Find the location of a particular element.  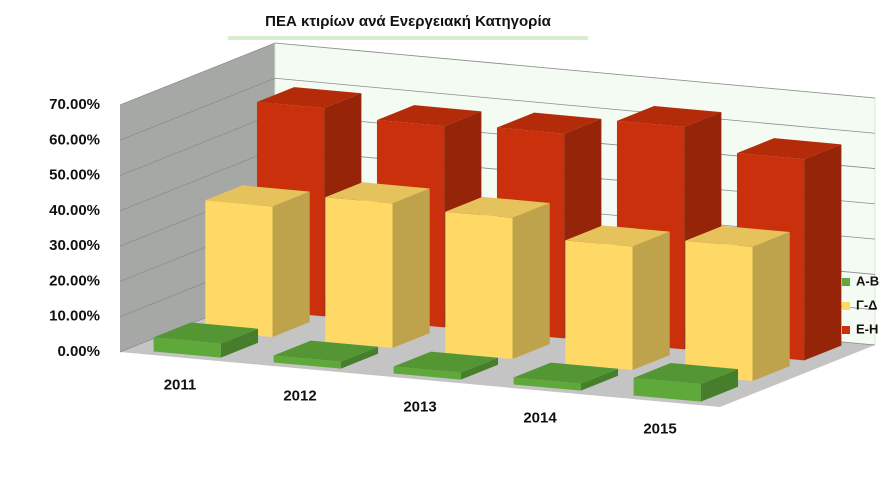

x-tick-label: 2014 is located at coordinates (540, 417).